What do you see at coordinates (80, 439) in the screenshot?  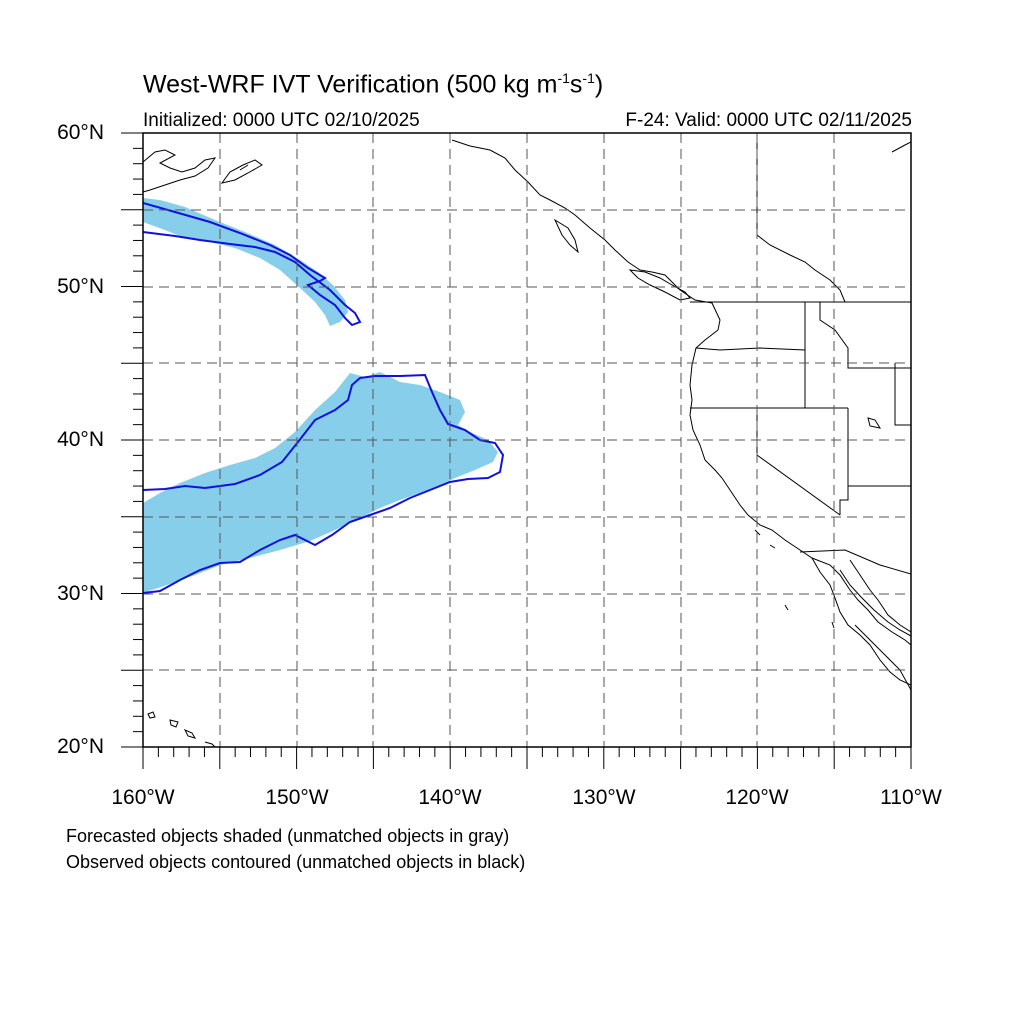 I see `lat-label-40: 40°N` at bounding box center [80, 439].